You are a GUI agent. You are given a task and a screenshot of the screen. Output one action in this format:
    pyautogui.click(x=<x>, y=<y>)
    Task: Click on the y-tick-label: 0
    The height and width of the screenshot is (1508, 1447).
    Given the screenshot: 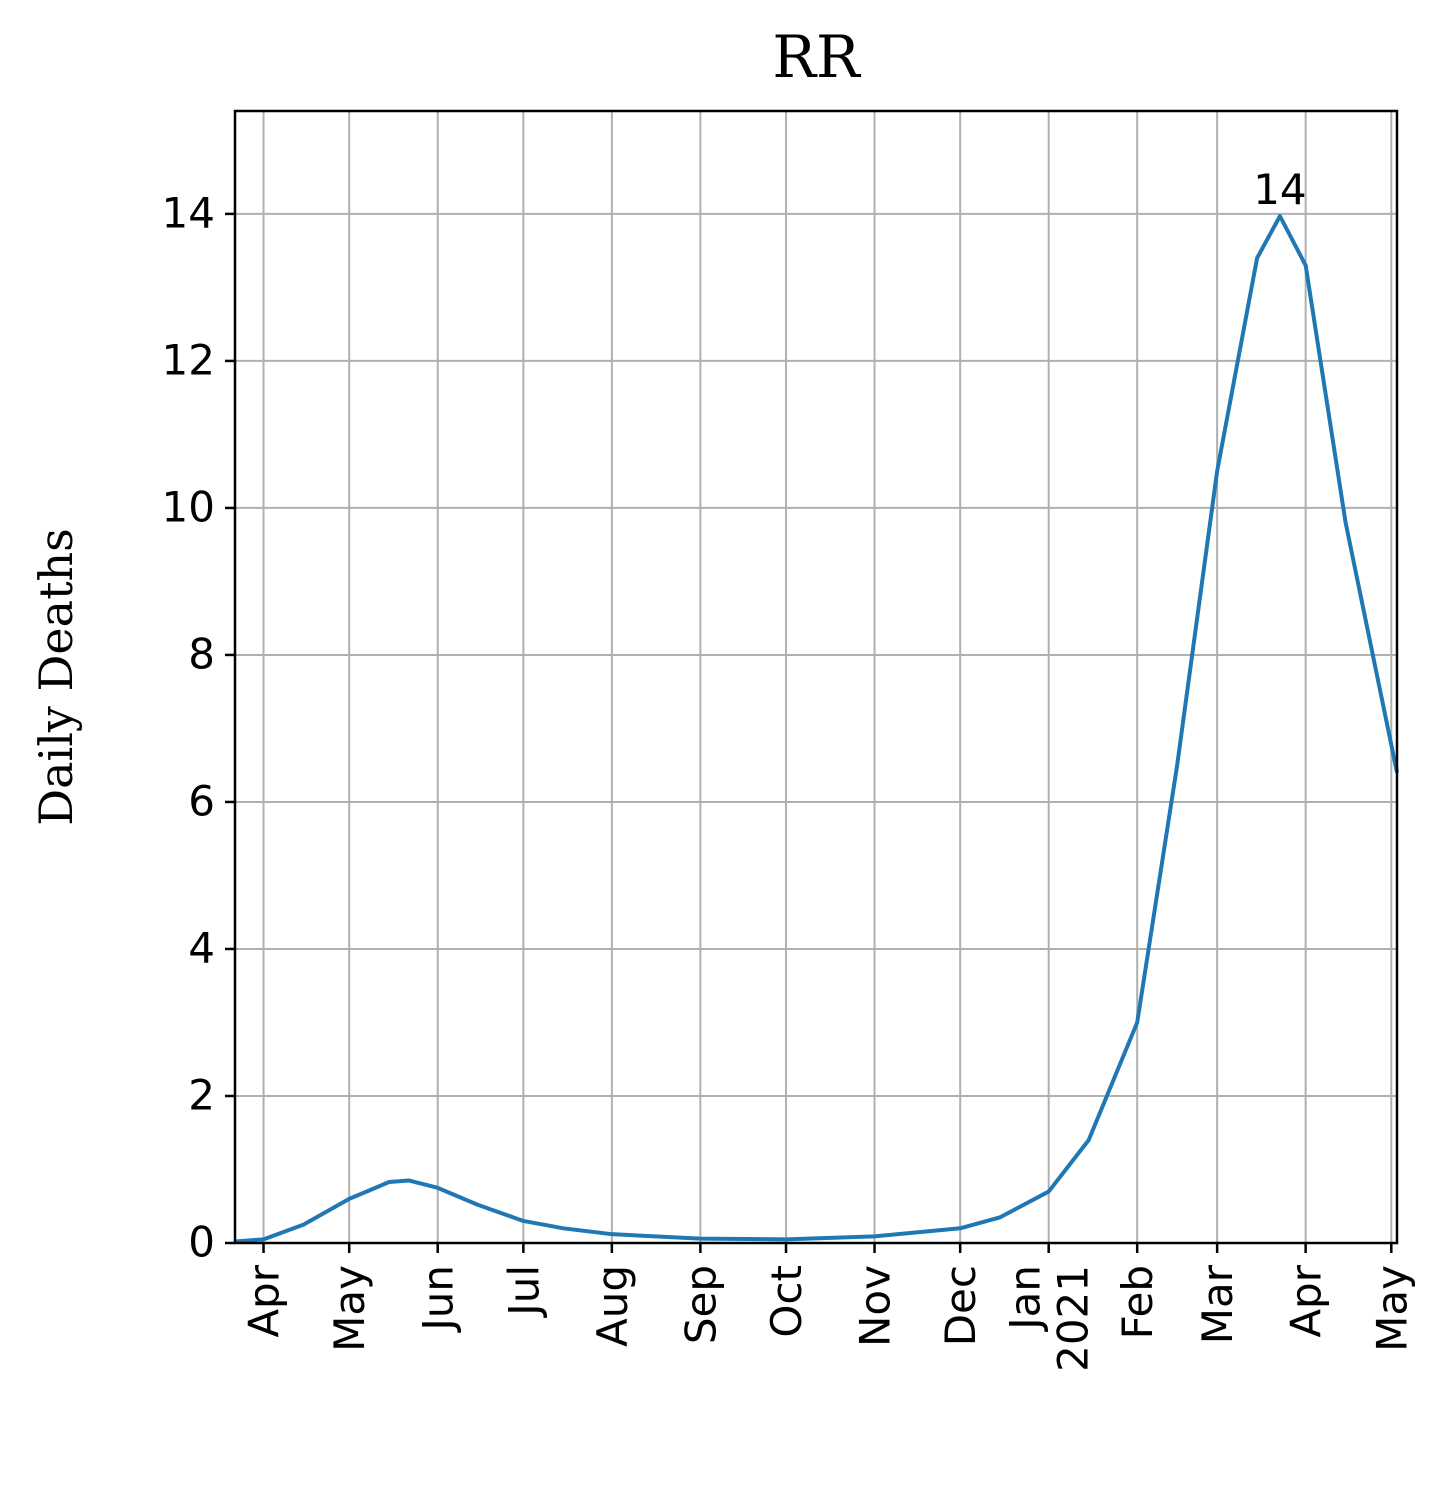 What is the action you would take?
    pyautogui.click(x=201, y=1242)
    